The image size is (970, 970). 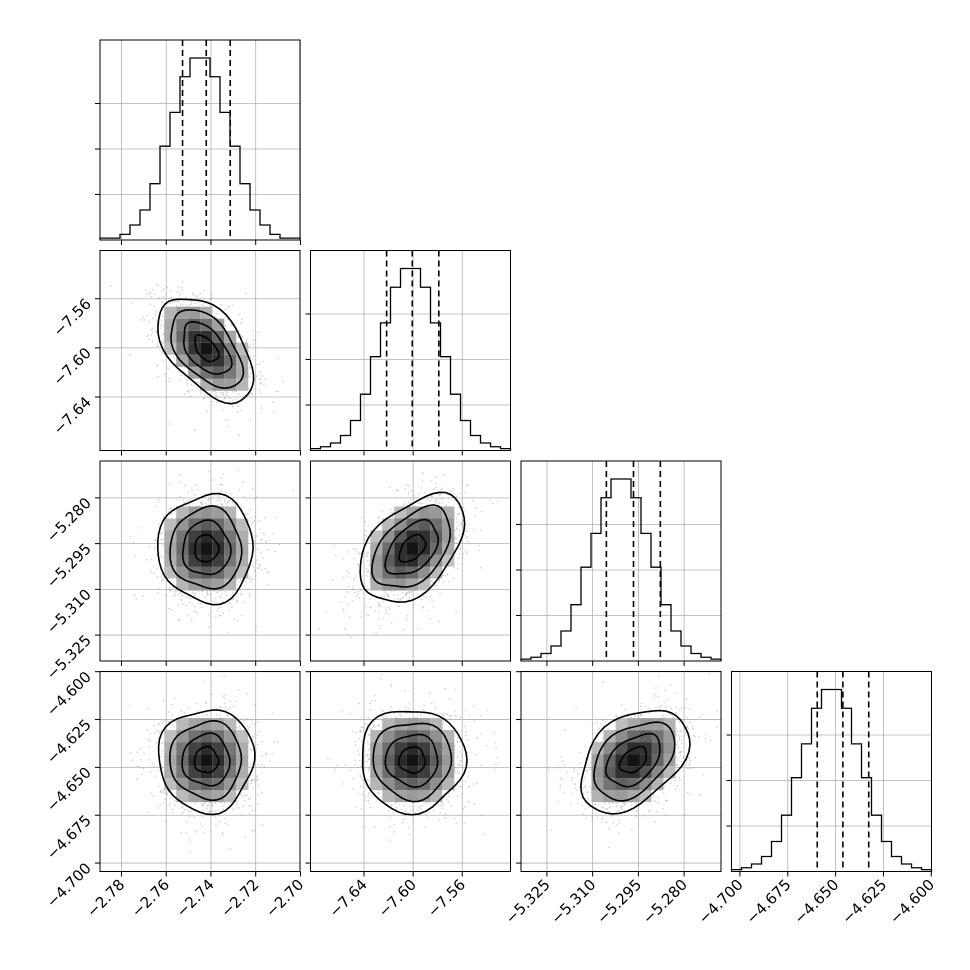 I want to click on x-tick-label: −5.325, so click(x=528, y=902).